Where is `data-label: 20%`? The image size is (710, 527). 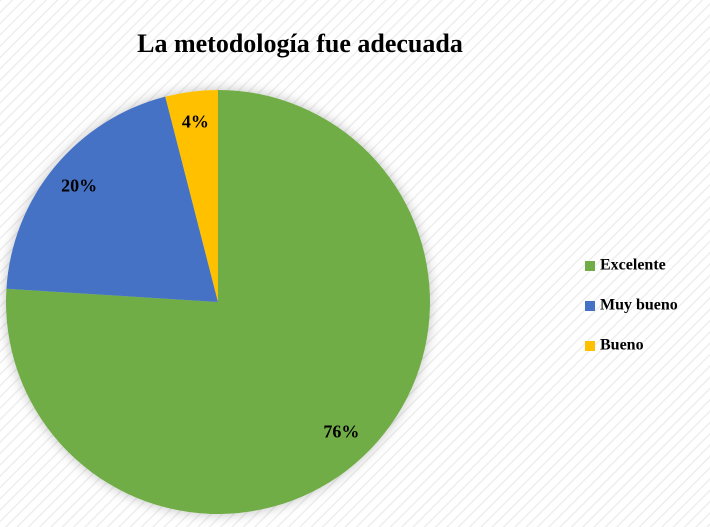 data-label: 20% is located at coordinates (79, 185).